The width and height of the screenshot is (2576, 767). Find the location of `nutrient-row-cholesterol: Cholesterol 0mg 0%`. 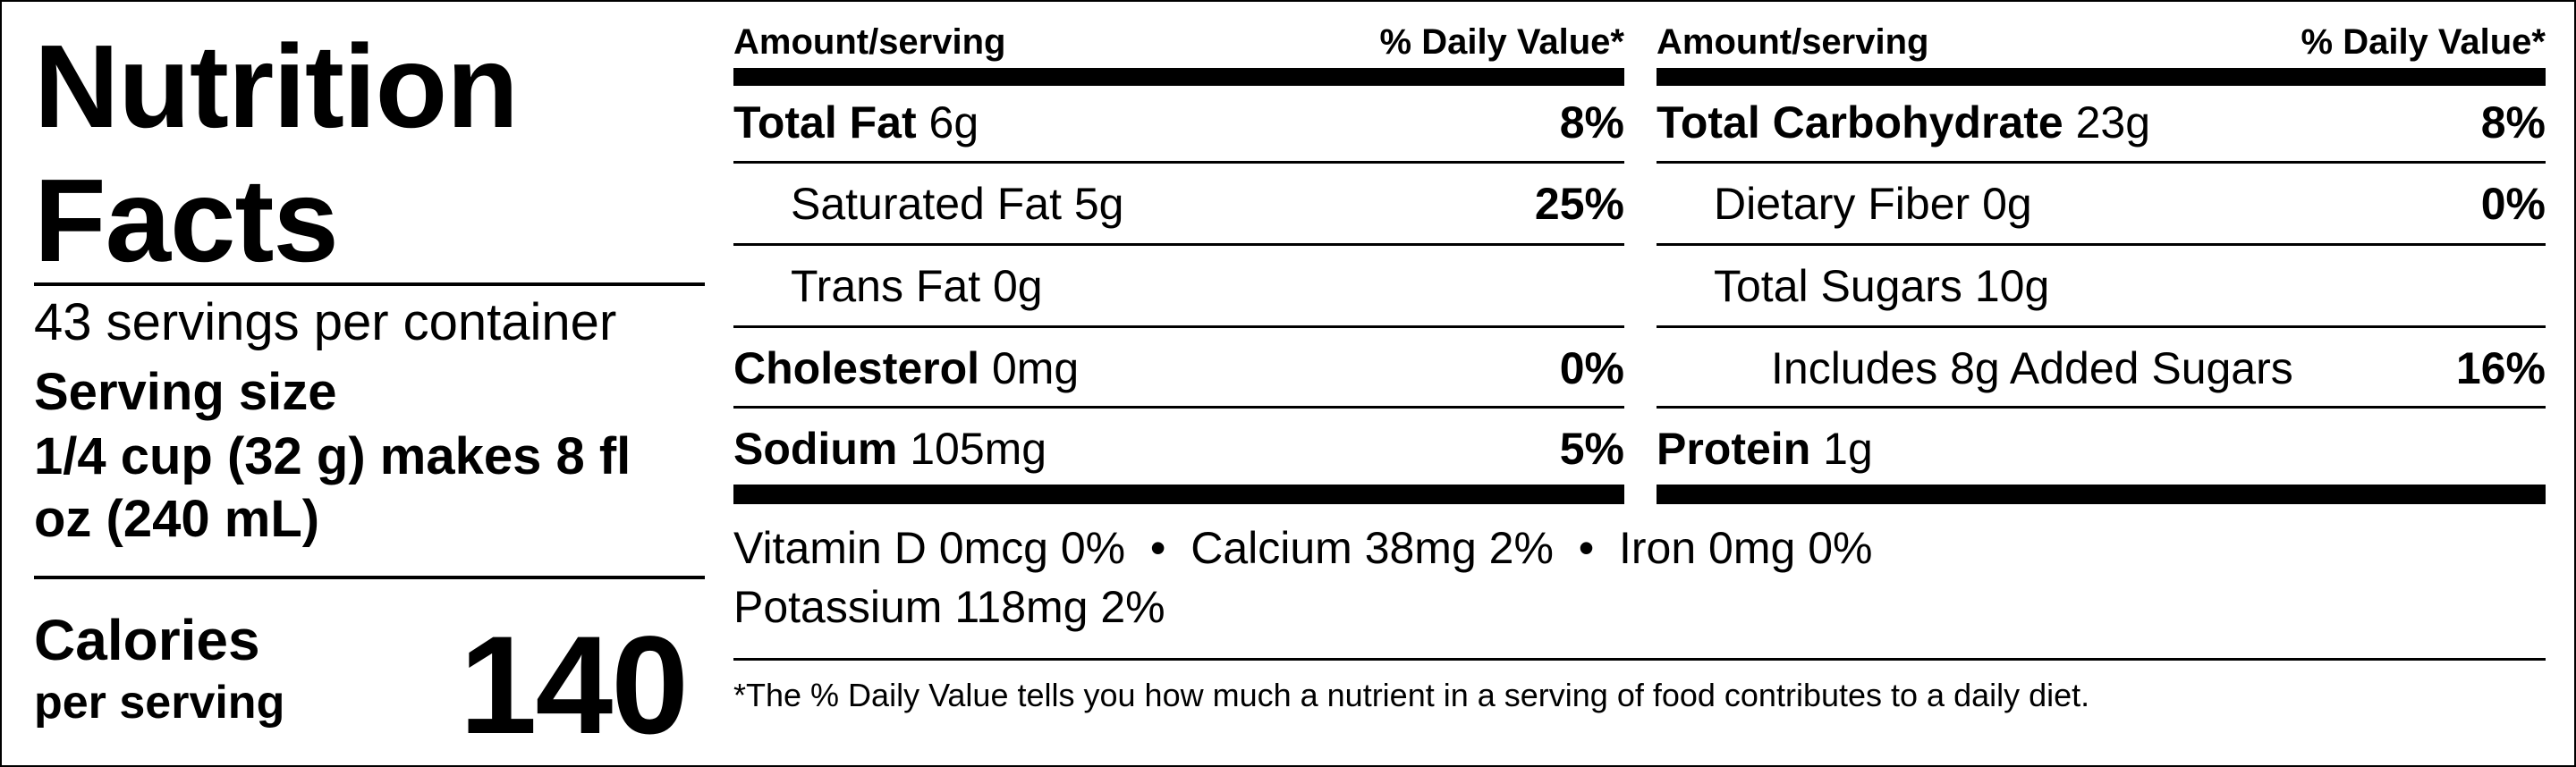

nutrient-row-cholesterol: Cholesterol 0mg 0% is located at coordinates (1178, 368).